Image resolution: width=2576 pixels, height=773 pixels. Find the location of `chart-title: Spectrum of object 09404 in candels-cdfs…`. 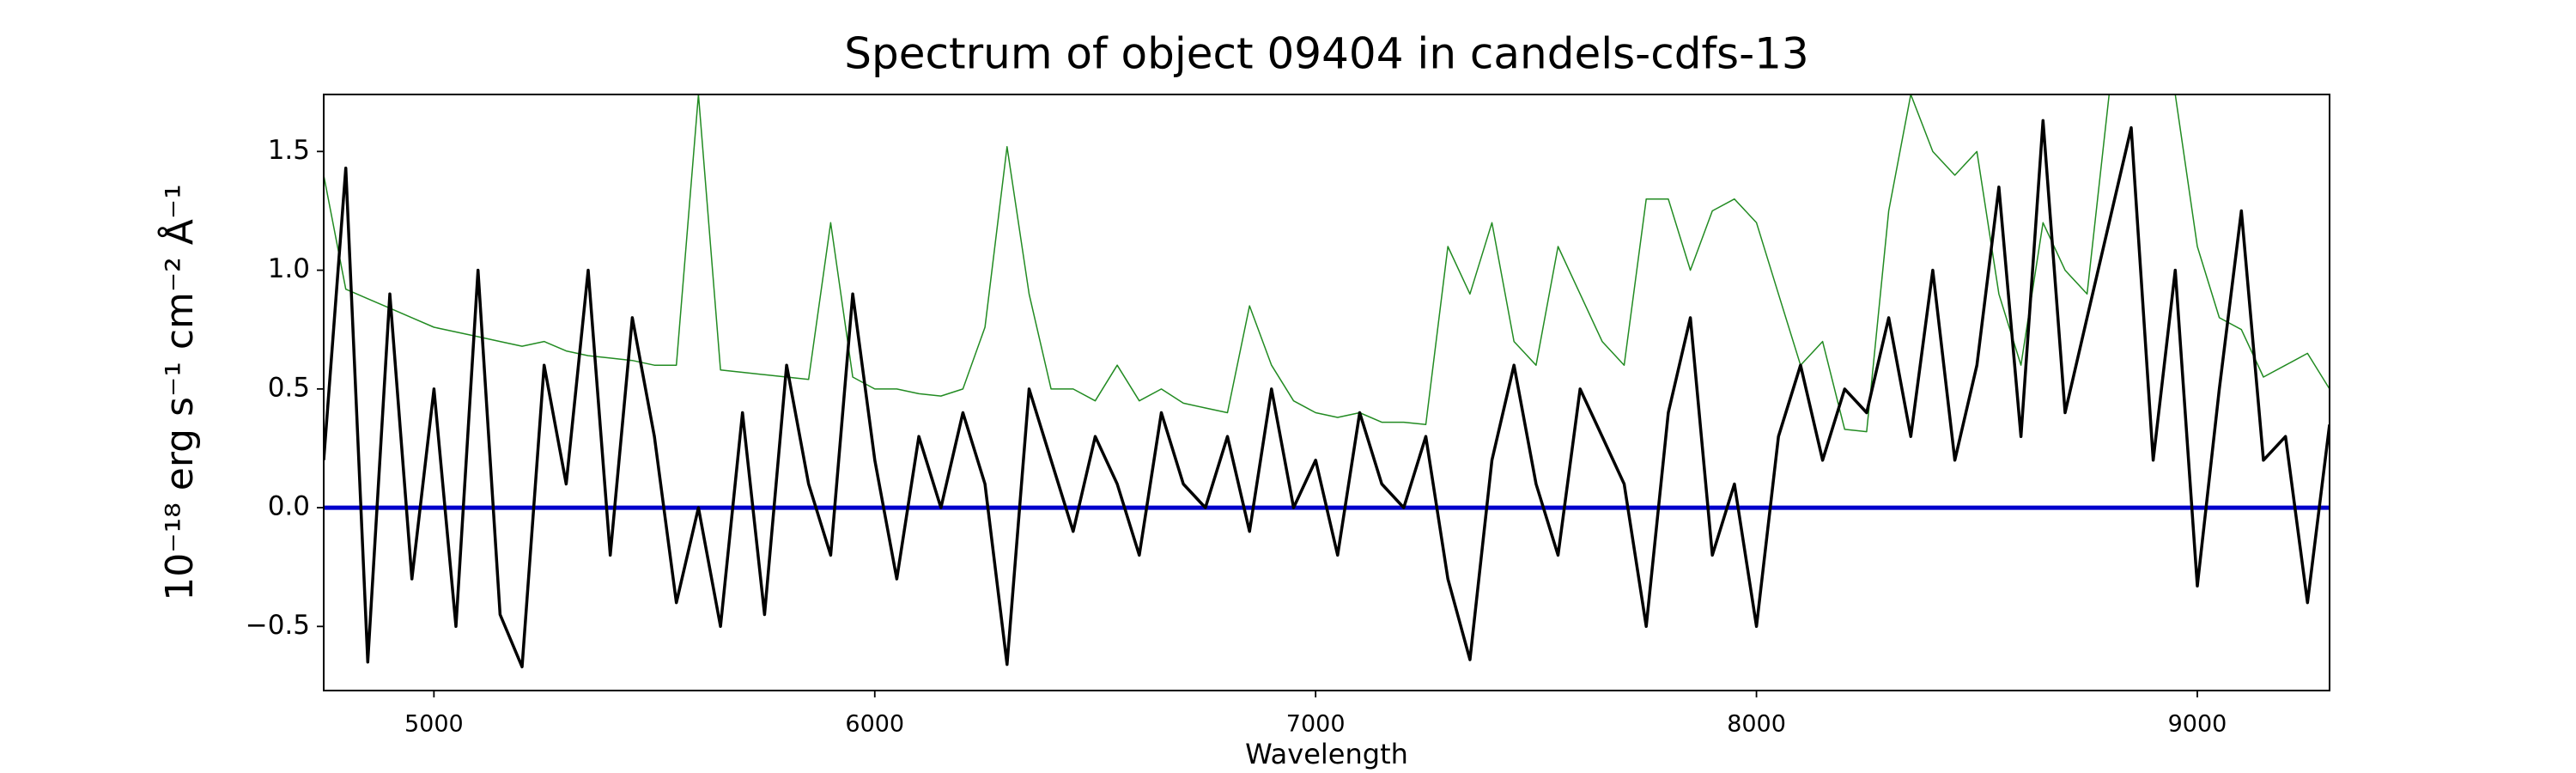

chart-title: Spectrum of object 09404 in candels-cdfs… is located at coordinates (1327, 54).